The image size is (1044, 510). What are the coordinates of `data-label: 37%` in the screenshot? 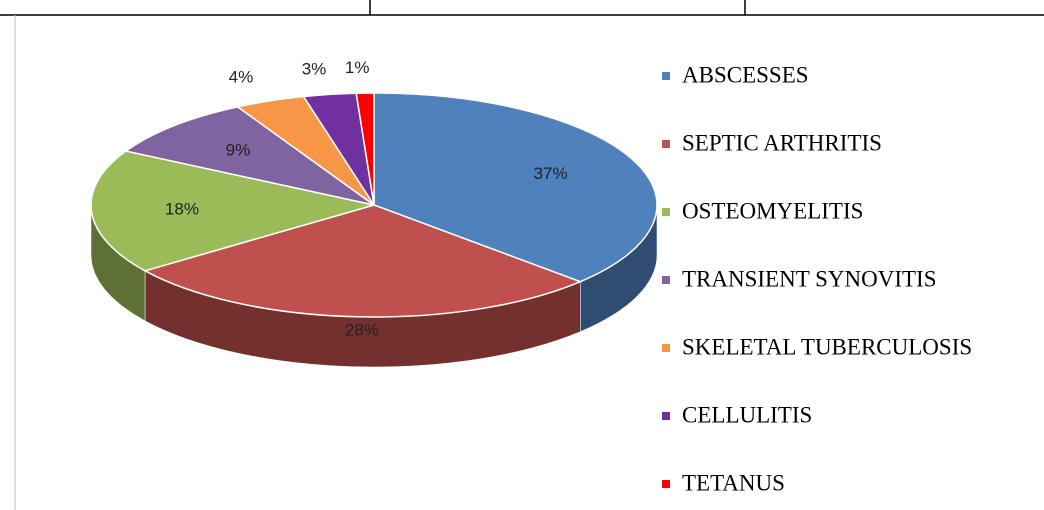 It's located at (551, 173).